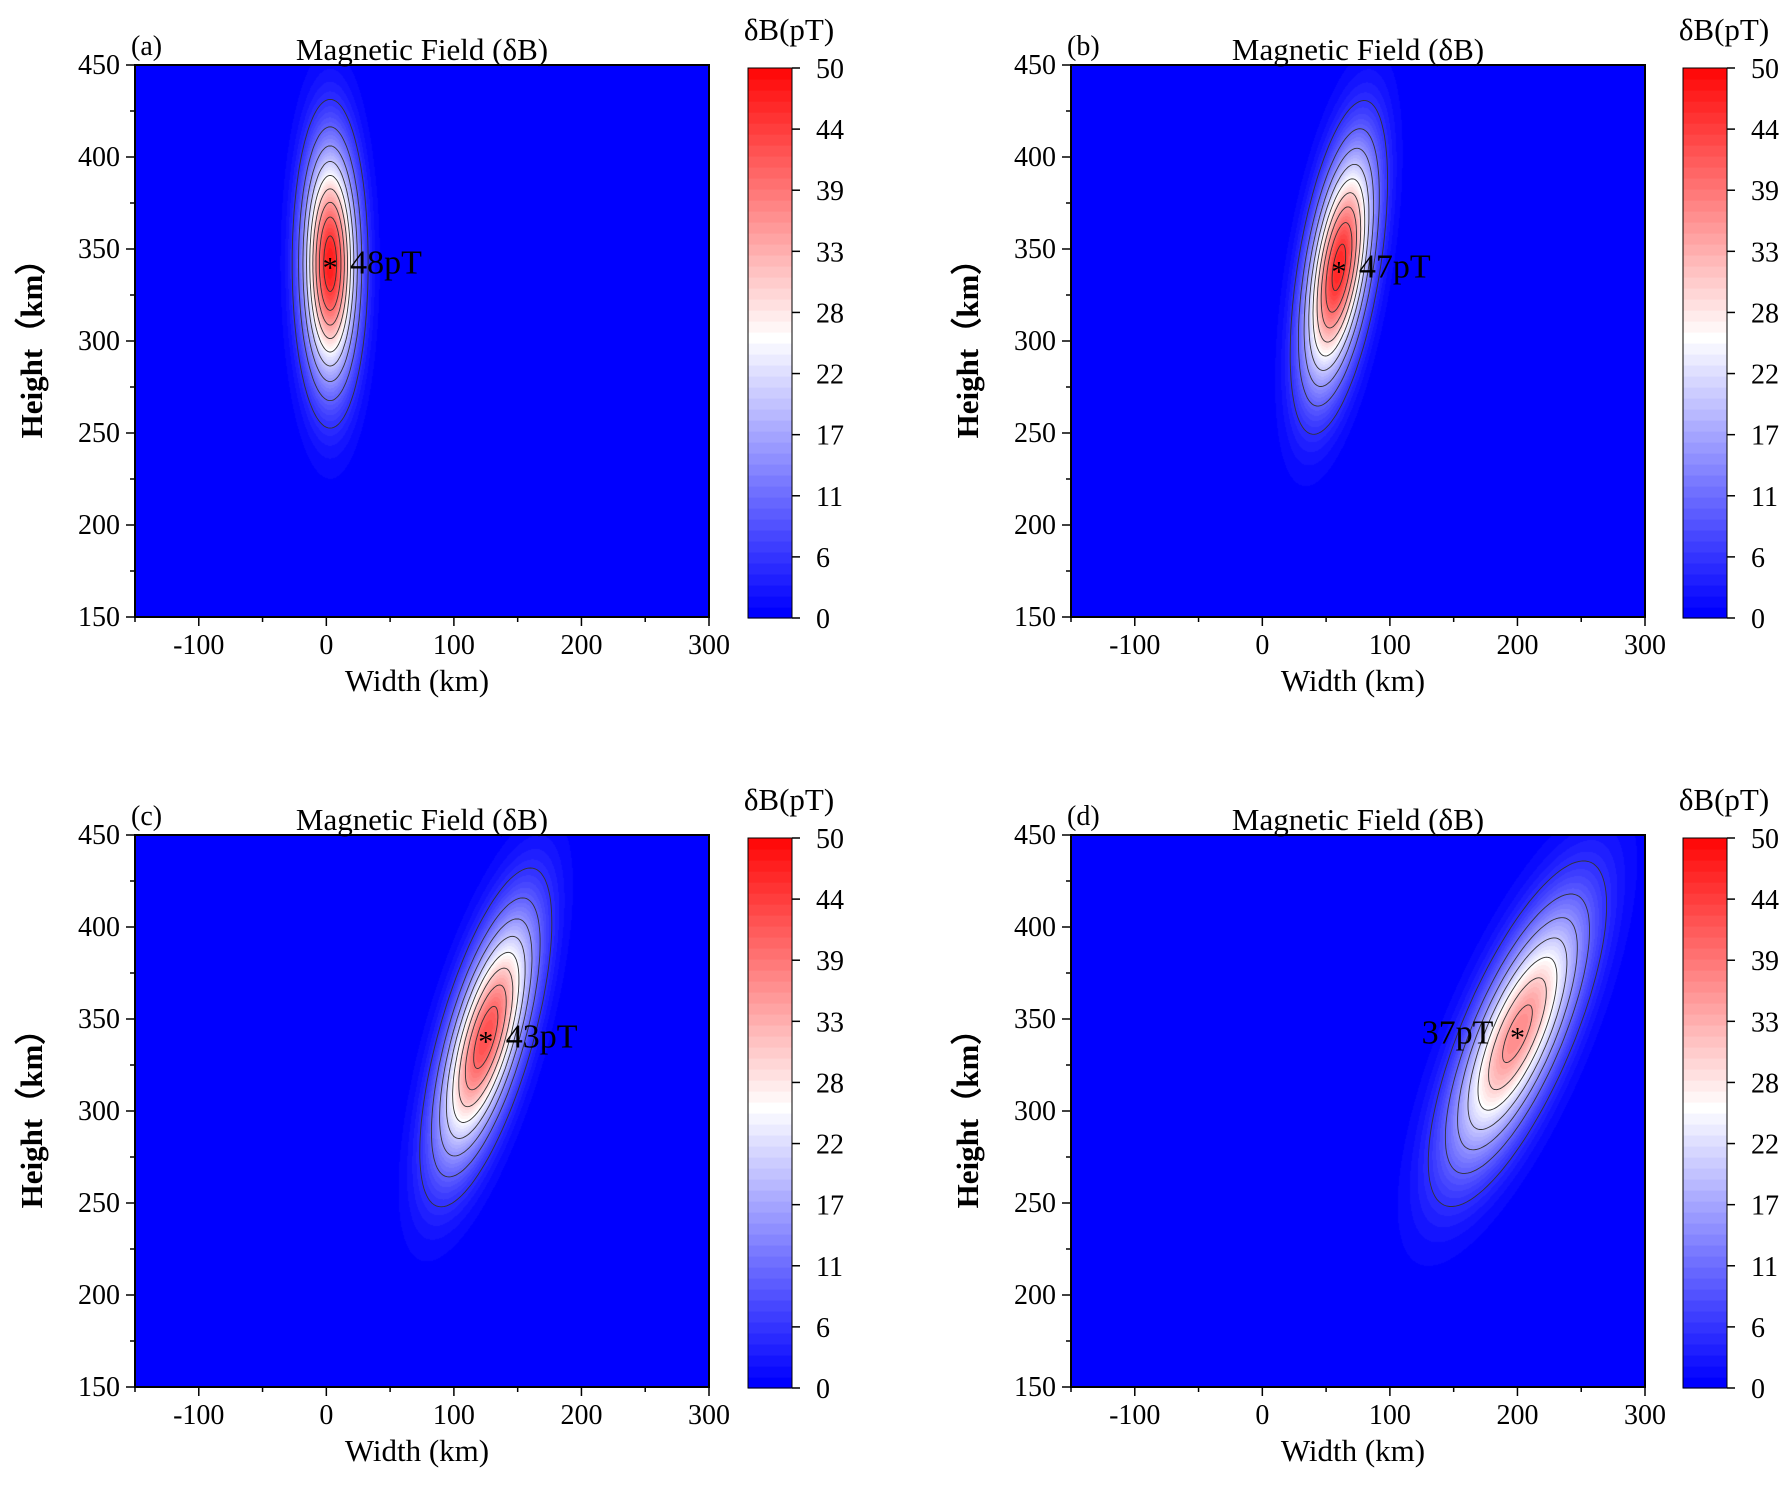 The width and height of the screenshot is (1791, 1486). What do you see at coordinates (198, 645) in the screenshot?
I see `x-tick-label: -100` at bounding box center [198, 645].